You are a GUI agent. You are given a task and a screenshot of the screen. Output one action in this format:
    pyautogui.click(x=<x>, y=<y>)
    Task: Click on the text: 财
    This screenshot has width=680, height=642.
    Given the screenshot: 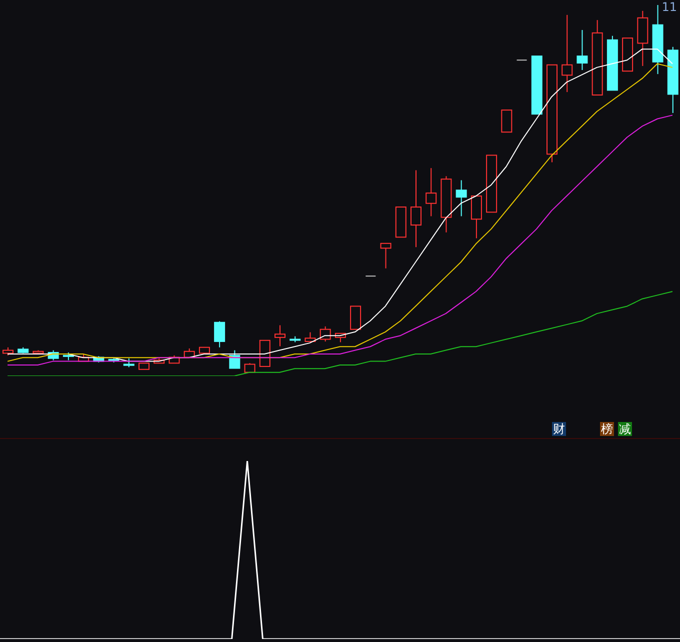 What is the action you would take?
    pyautogui.click(x=559, y=429)
    